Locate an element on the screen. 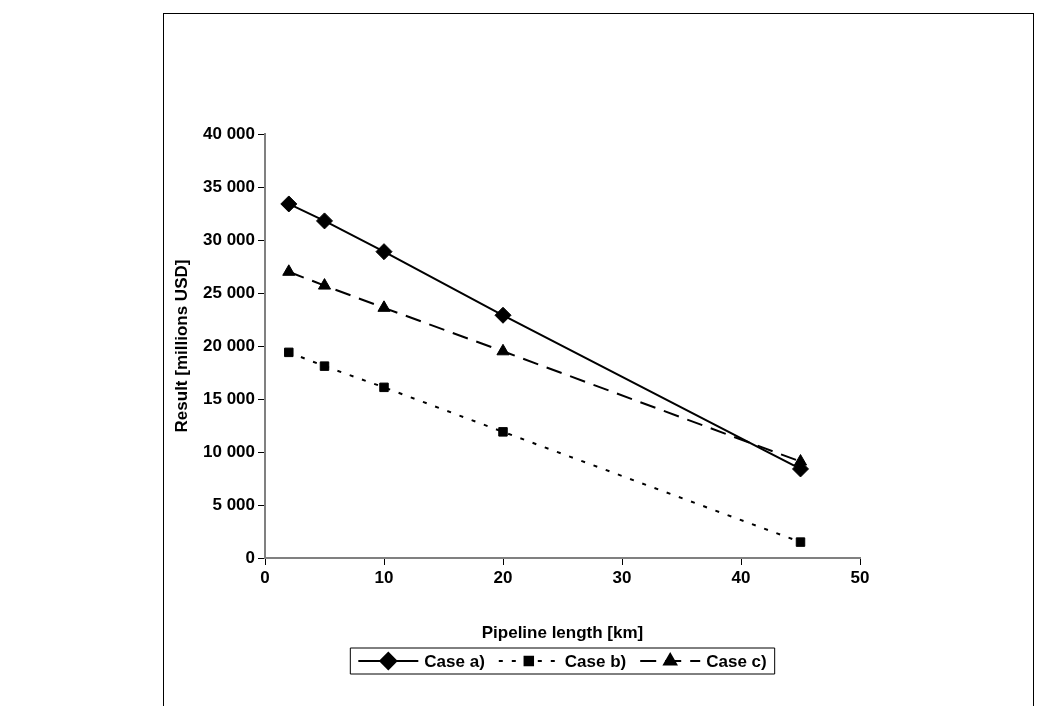 The height and width of the screenshot is (706, 1049). y-tick-label: 5 000 is located at coordinates (233, 504).